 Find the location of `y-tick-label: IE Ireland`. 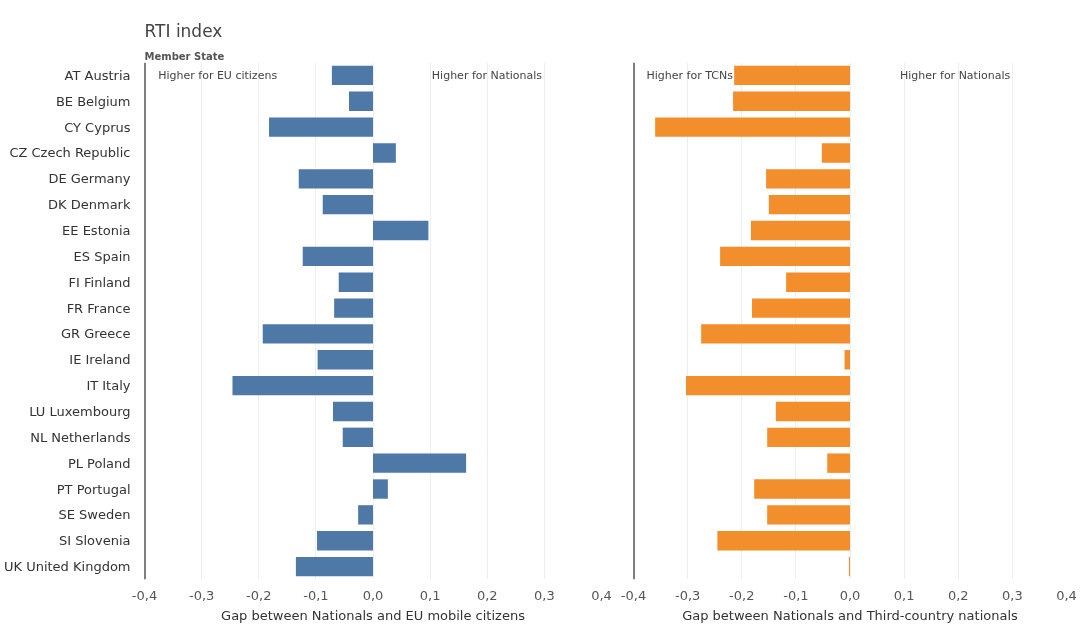

y-tick-label: IE Ireland is located at coordinates (100, 360).